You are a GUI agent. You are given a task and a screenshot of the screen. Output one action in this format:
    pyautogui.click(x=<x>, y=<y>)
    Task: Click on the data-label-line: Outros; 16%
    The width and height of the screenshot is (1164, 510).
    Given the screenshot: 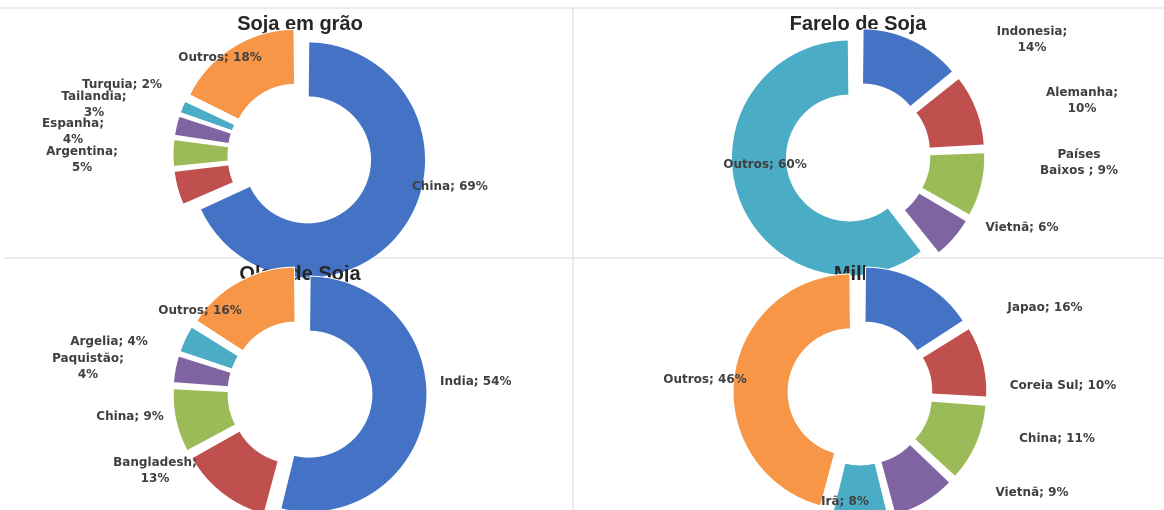 What is the action you would take?
    pyautogui.click(x=199, y=310)
    